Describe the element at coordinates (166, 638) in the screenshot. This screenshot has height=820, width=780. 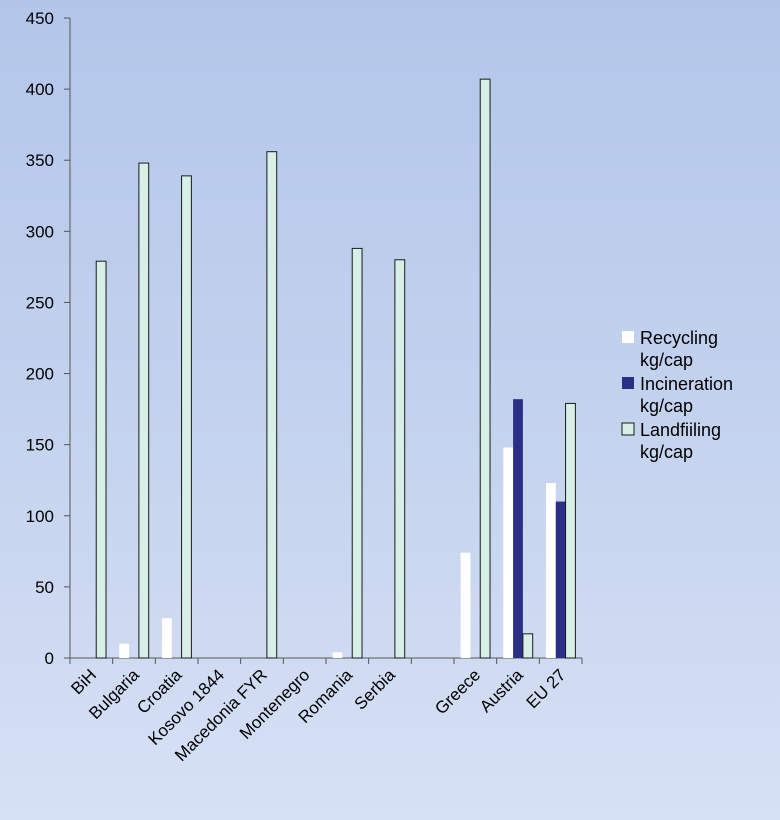
I see `bar-recycling-croatia` at that location.